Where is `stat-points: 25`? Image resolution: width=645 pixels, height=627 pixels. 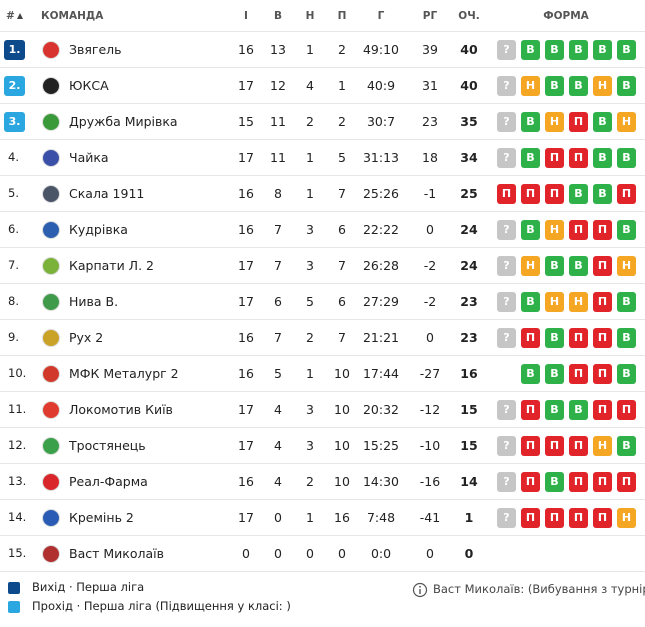
stat-points: 25 is located at coordinates (469, 193).